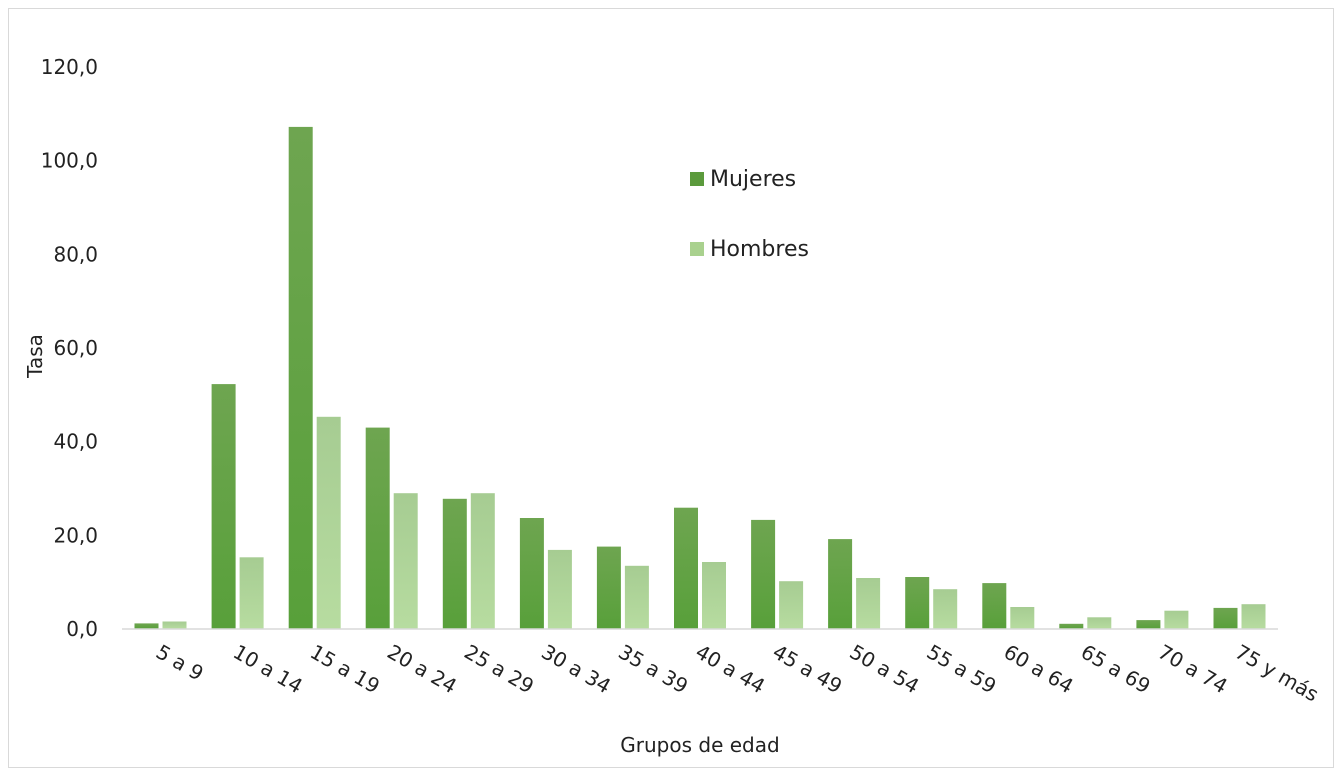 The height and width of the screenshot is (769, 1344). What do you see at coordinates (82, 629) in the screenshot?
I see `y-tick-label: 0,0` at bounding box center [82, 629].